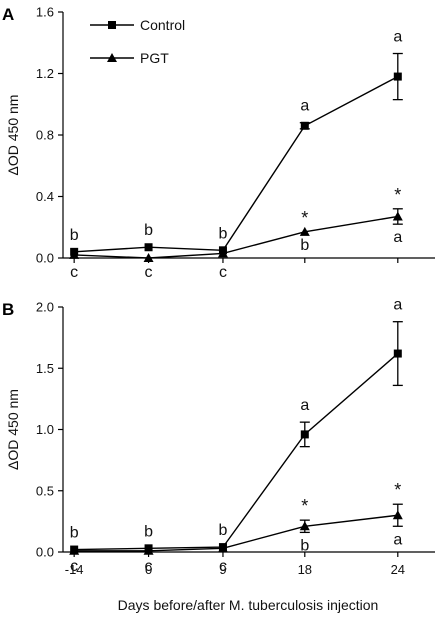  I want to click on legend: Control PGT, so click(137, 41).